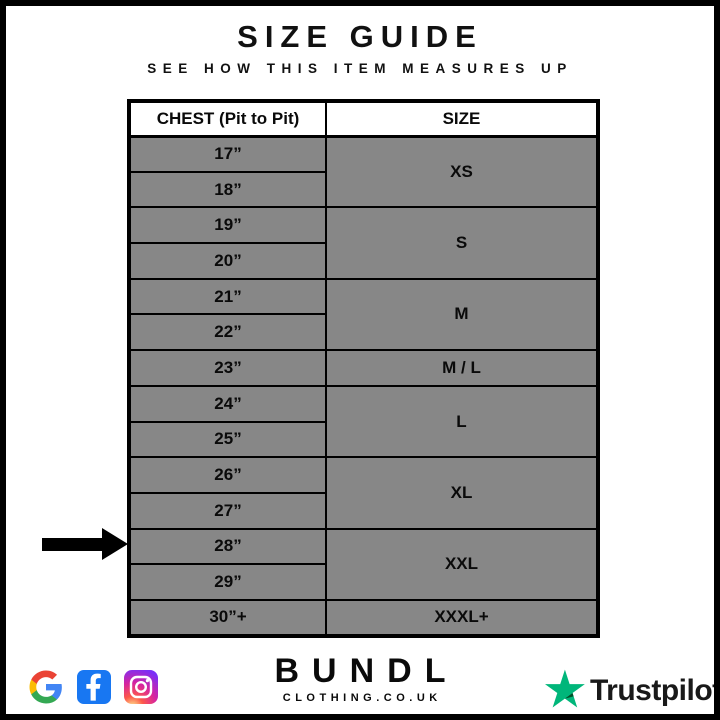  Describe the element at coordinates (227, 510) in the screenshot. I see `chest-cell-27: 27”` at that location.